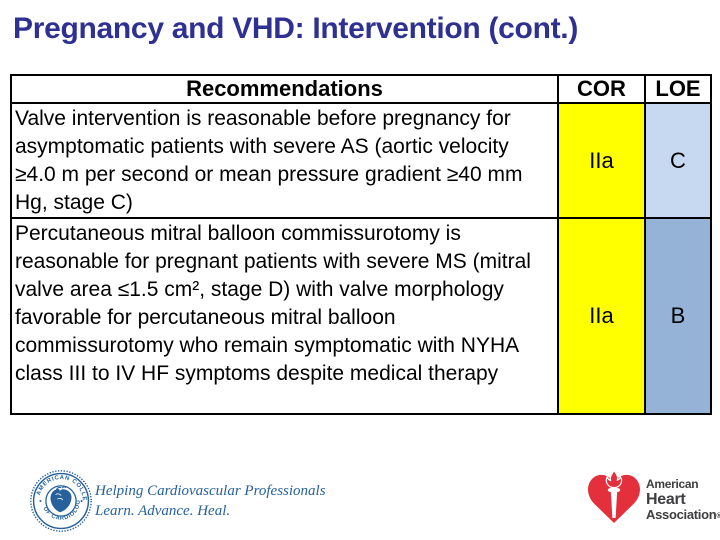  What do you see at coordinates (284, 89) in the screenshot?
I see `header-recommendations: Recommendations` at bounding box center [284, 89].